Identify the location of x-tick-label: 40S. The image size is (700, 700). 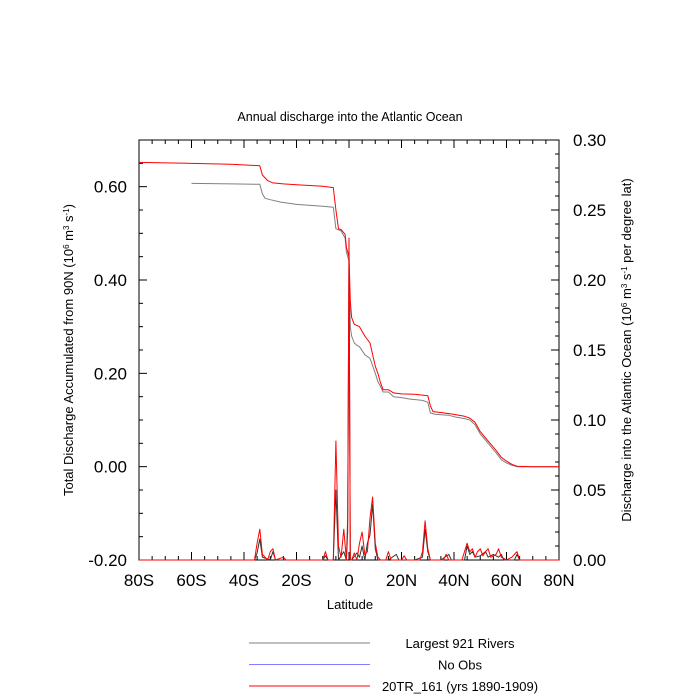
(244, 580).